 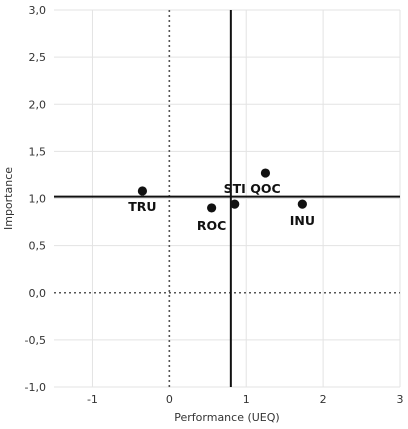 What do you see at coordinates (226, 417) in the screenshot?
I see `x-axis-title: Performance (UEQ)` at bounding box center [226, 417].